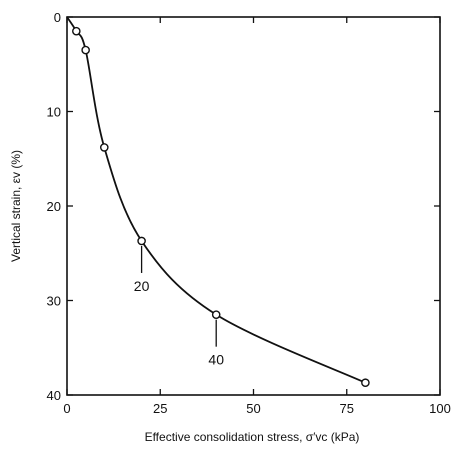 This screenshot has width=455, height=449. What do you see at coordinates (54, 112) in the screenshot?
I see `y-tick-label: 10` at bounding box center [54, 112].